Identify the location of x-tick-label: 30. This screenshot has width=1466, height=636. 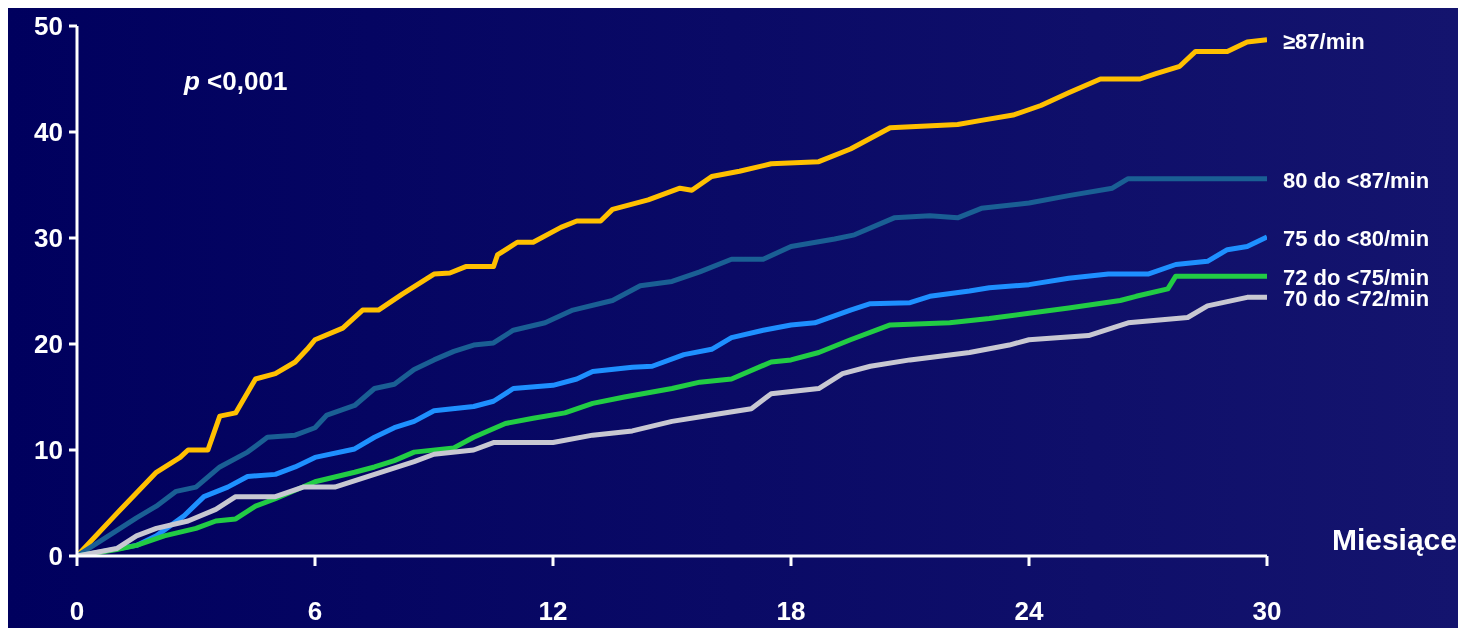
(1267, 611).